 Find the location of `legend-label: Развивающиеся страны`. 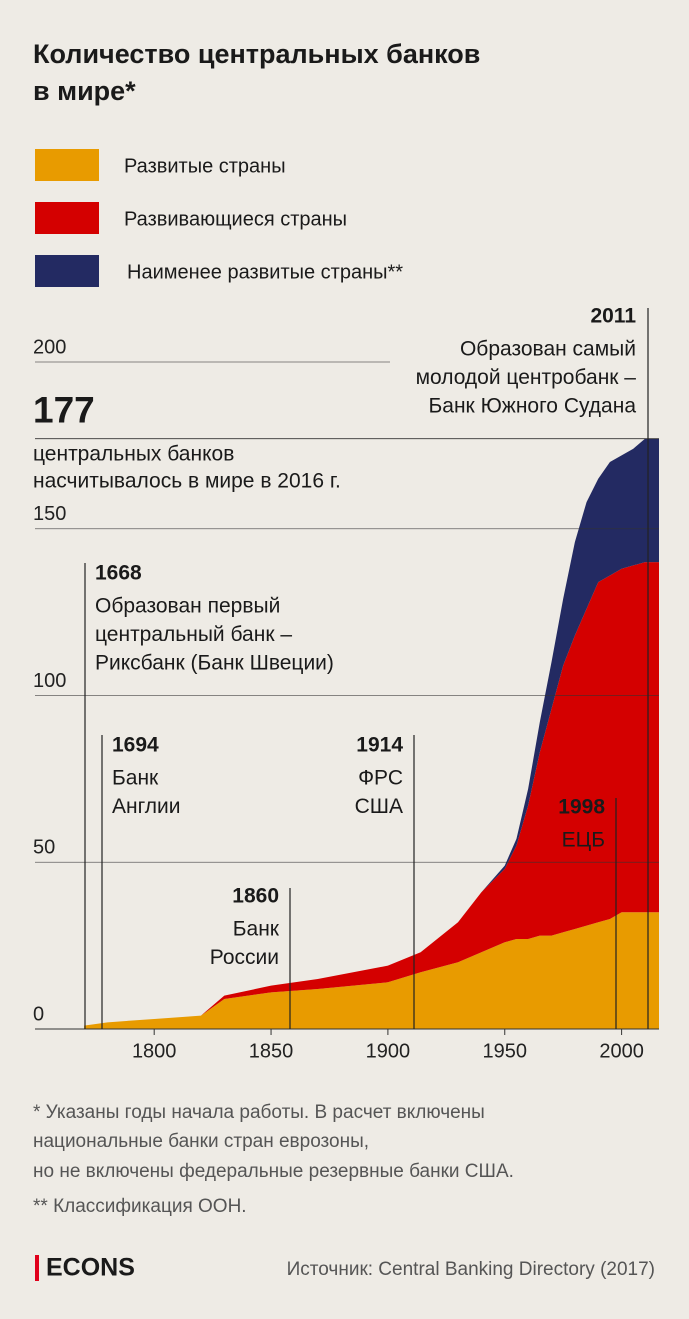

legend-label: Развивающиеся страны is located at coordinates (235, 219).